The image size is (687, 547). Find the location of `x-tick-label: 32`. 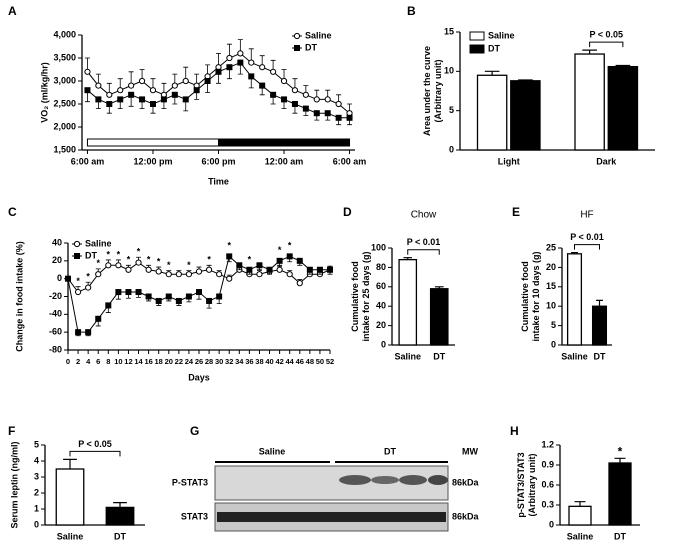

x-tick-label: 32 is located at coordinates (229, 361).